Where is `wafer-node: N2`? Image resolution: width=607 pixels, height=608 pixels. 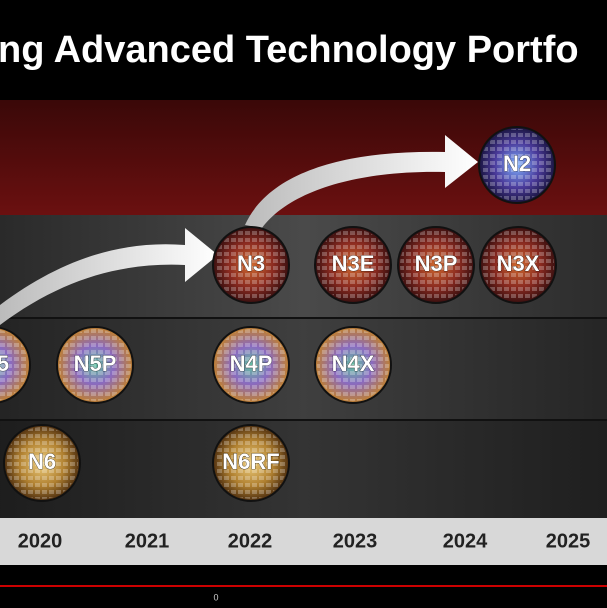 wafer-node: N2 is located at coordinates (517, 165).